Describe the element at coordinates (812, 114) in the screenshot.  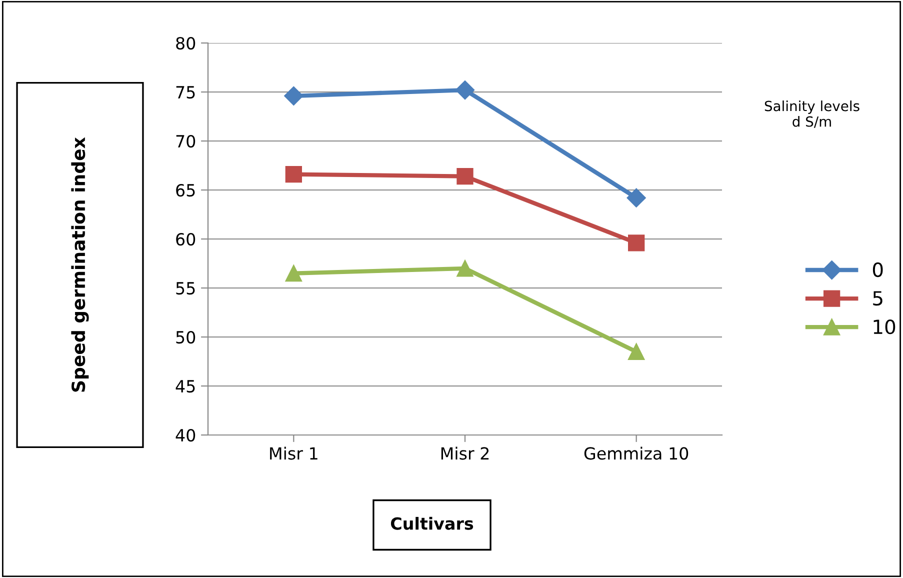
I see `legend-title: Salinity levels d S/m` at that location.